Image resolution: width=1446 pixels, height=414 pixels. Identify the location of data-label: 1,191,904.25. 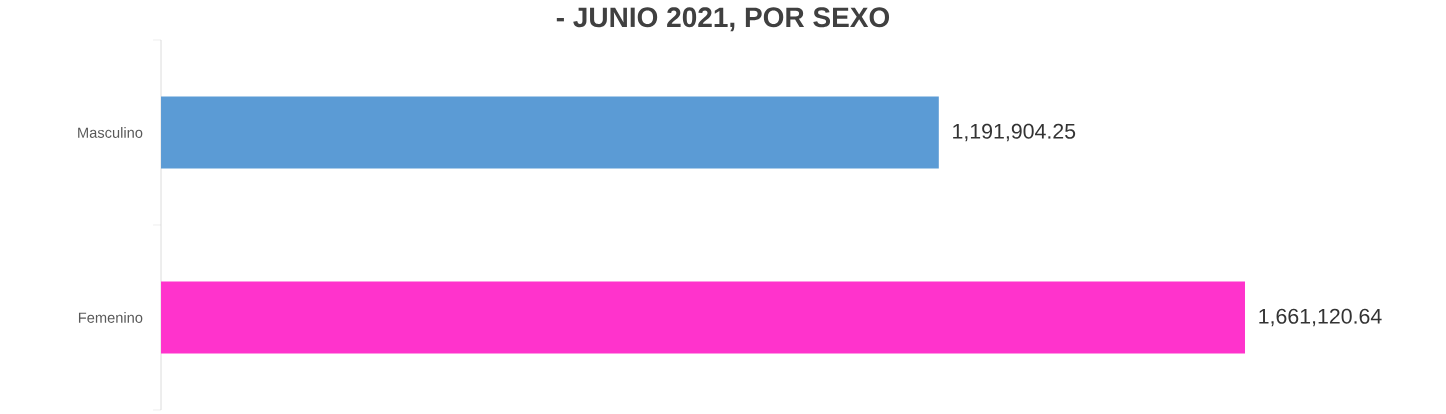
(1014, 132).